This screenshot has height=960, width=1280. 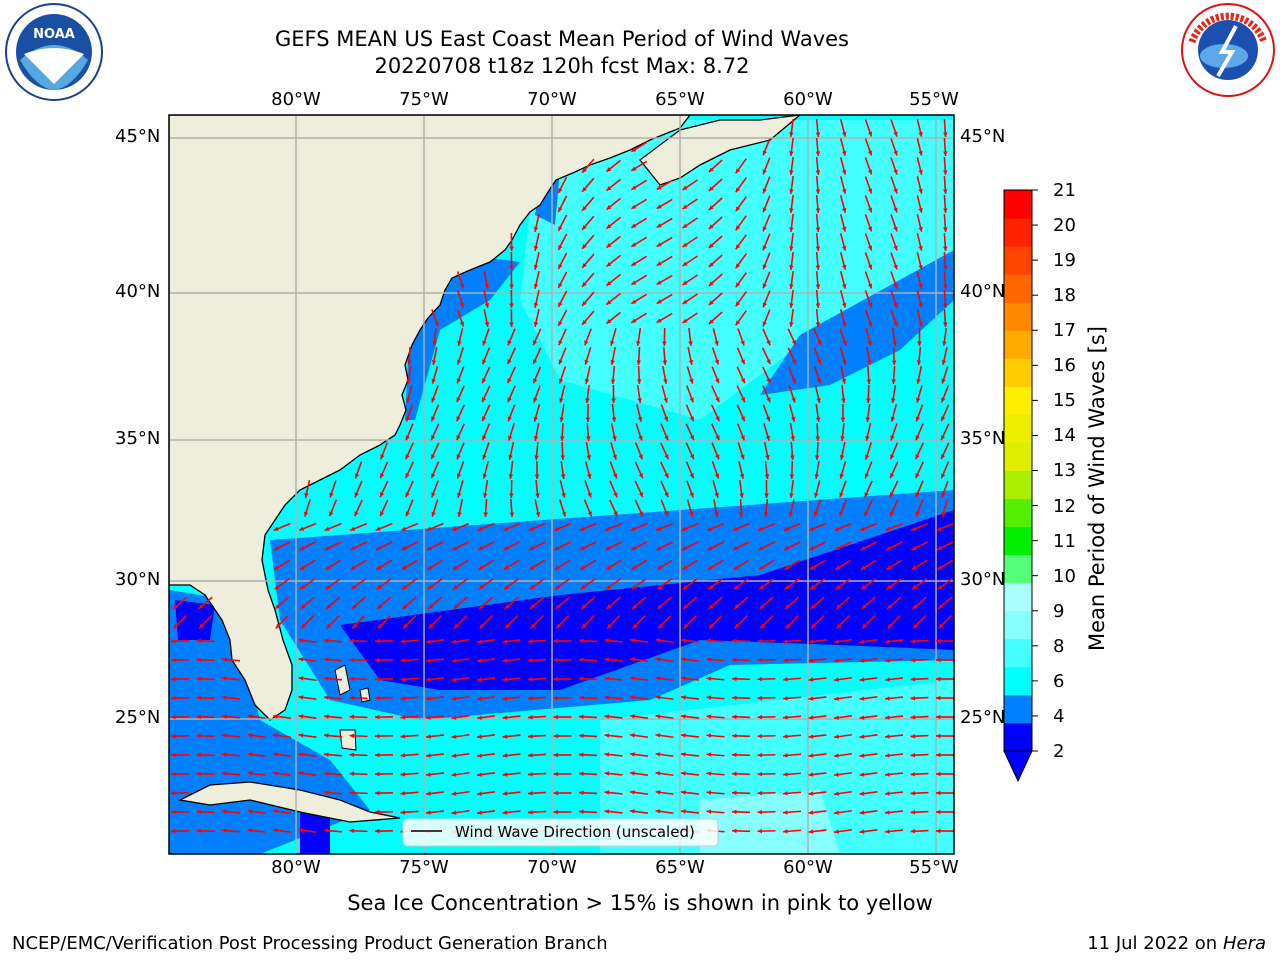 What do you see at coordinates (680, 99) in the screenshot?
I see `lon-label-top-65w: 65°W` at bounding box center [680, 99].